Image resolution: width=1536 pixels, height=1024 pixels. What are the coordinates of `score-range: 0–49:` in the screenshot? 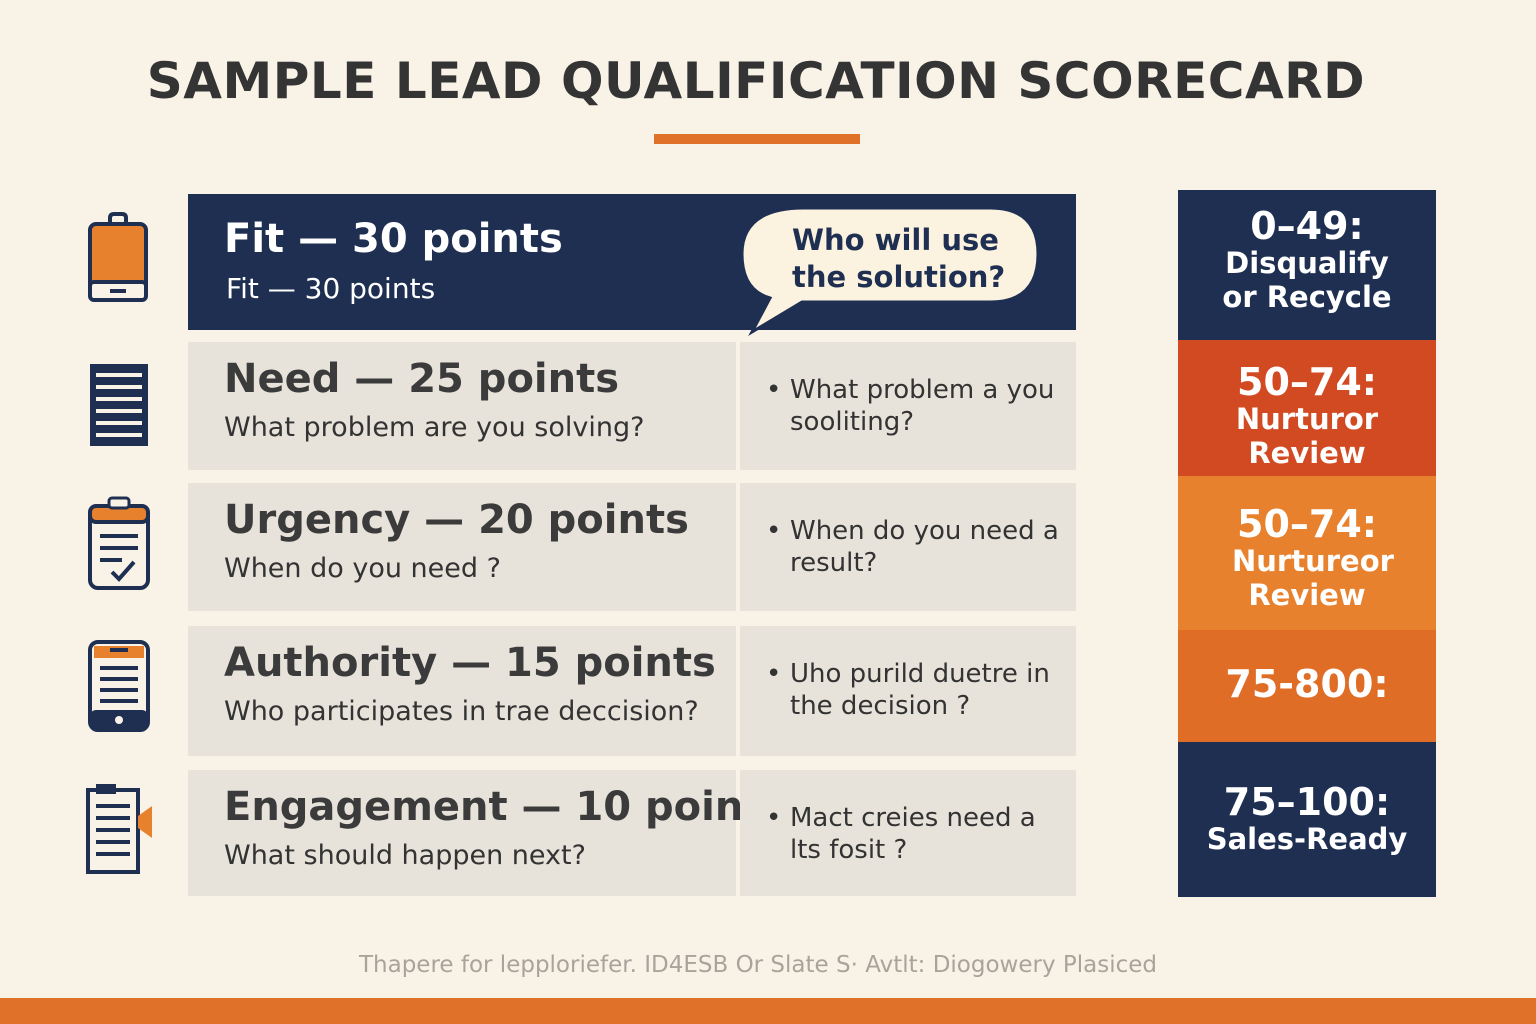 It's located at (1307, 226).